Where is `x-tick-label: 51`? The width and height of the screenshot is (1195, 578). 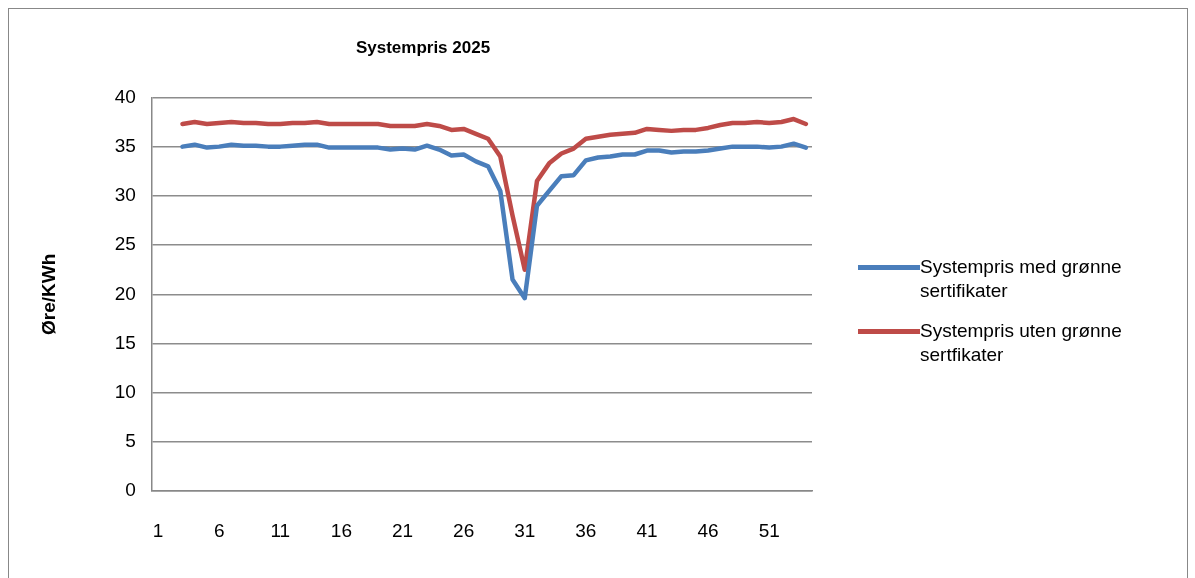
x-tick-label: 51 is located at coordinates (769, 530).